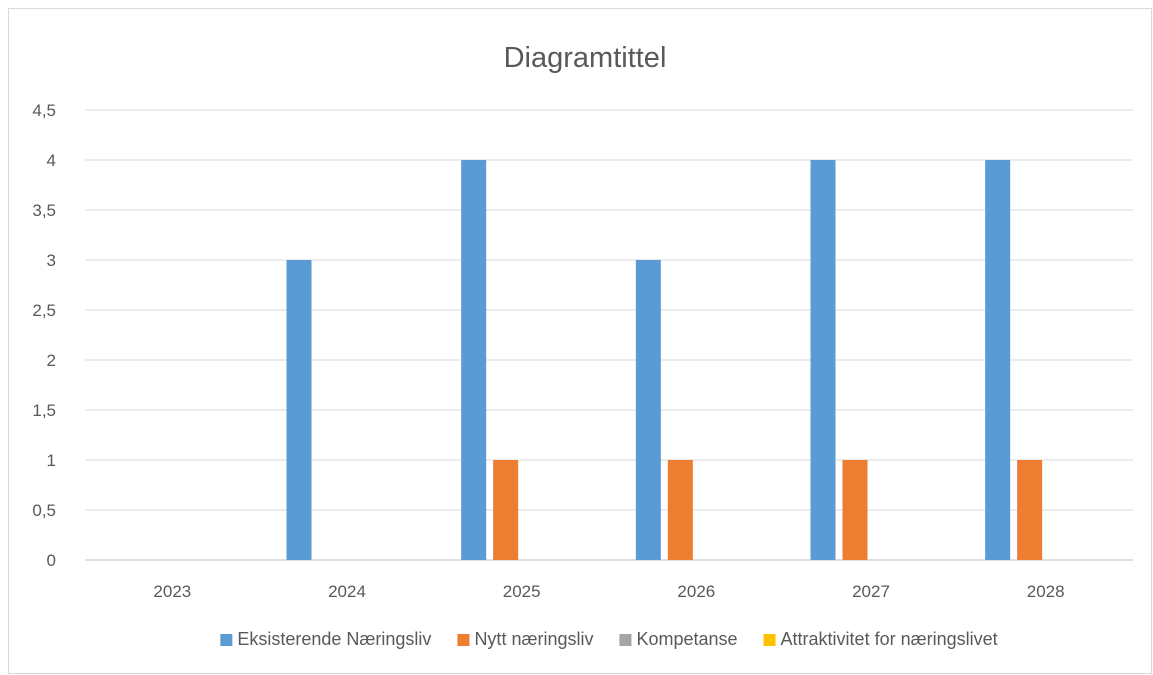 The width and height of the screenshot is (1153, 675). I want to click on x-tick-label: 2027, so click(871, 591).